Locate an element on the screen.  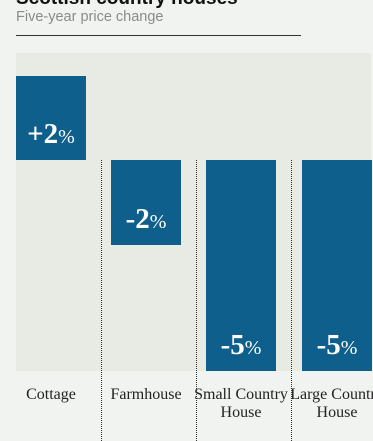
chart-title: Scottish country houses is located at coordinates (127, 5).